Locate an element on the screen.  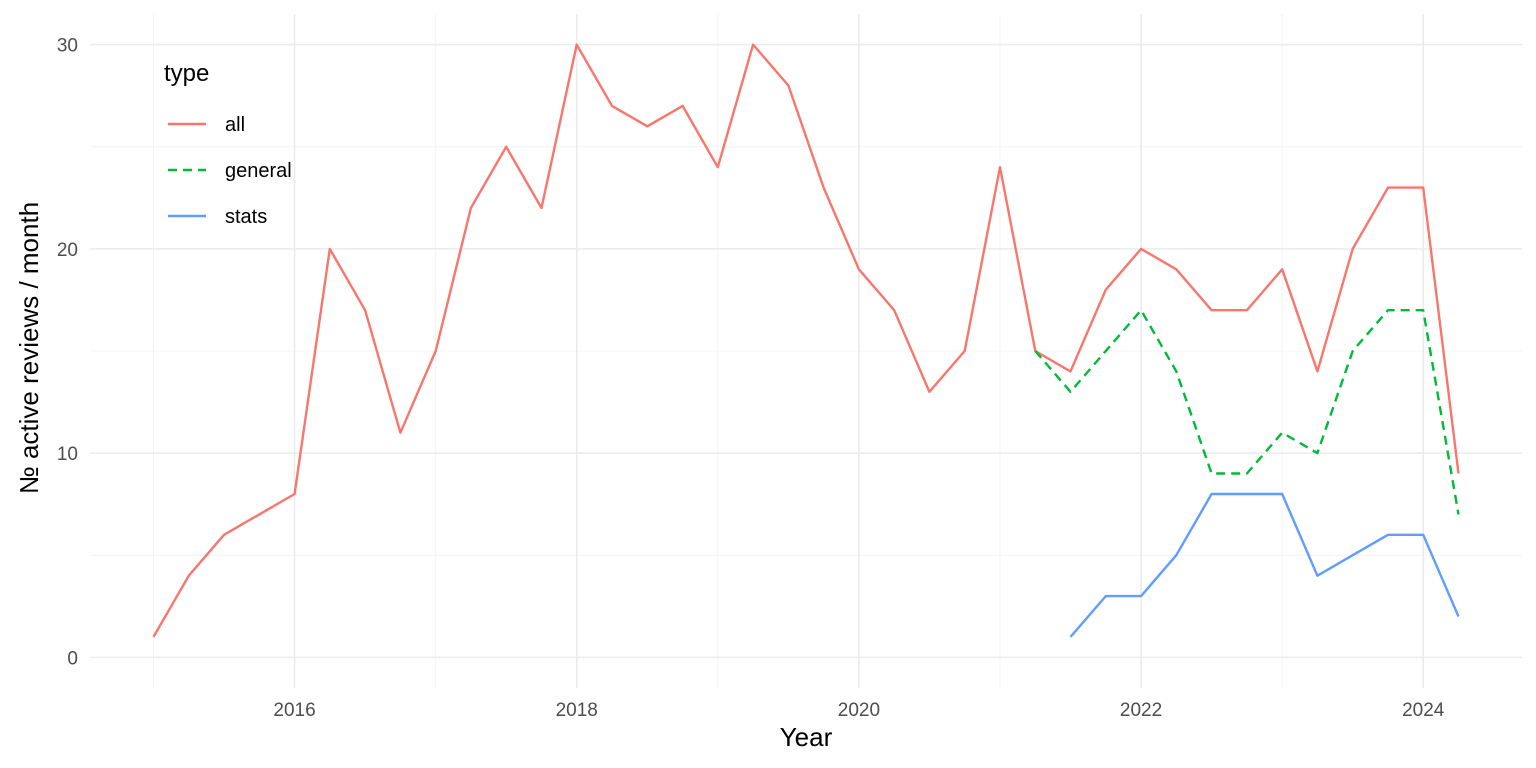
y-tick-label: 0 is located at coordinates (72, 658).